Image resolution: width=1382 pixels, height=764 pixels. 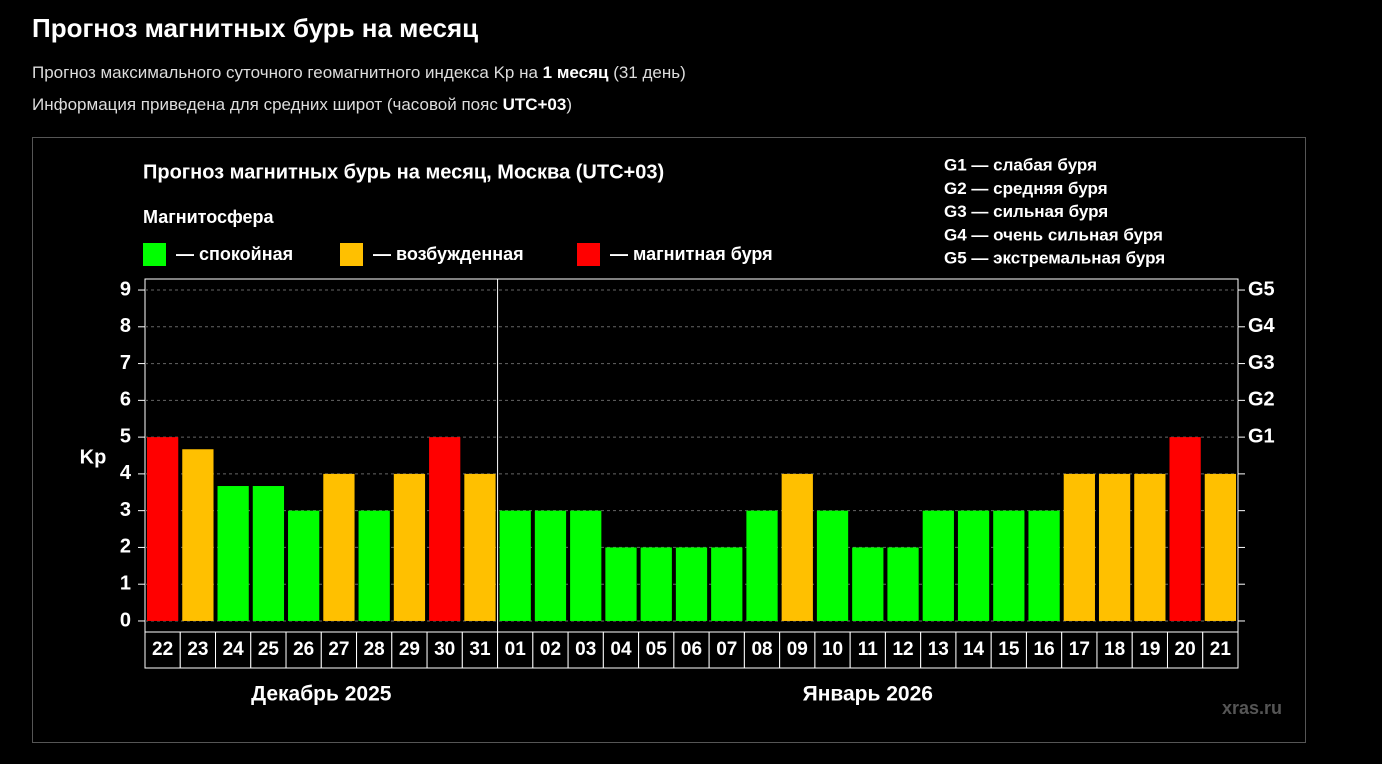 I want to click on y-tick-label: 1, so click(x=125, y=583).